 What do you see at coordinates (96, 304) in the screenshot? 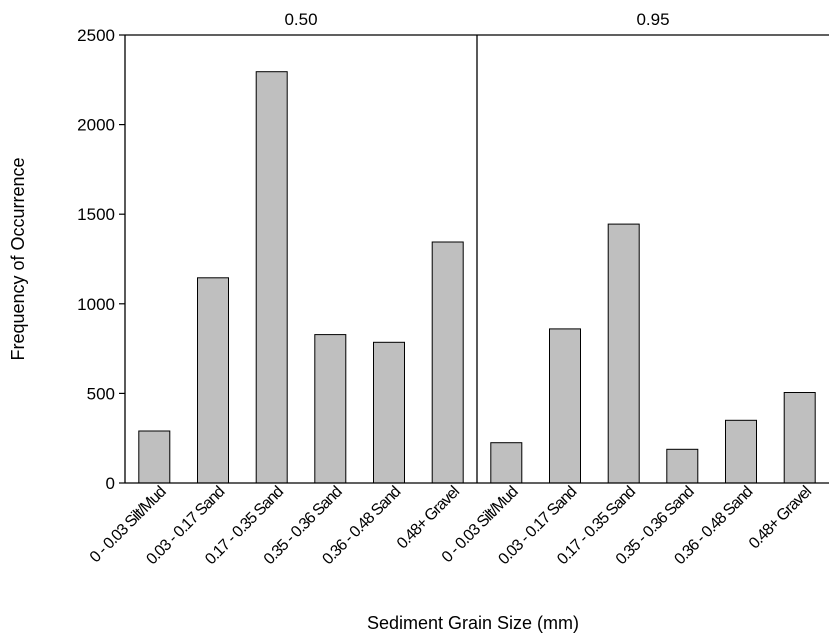
I see `y-tick-label: 1000` at bounding box center [96, 304].